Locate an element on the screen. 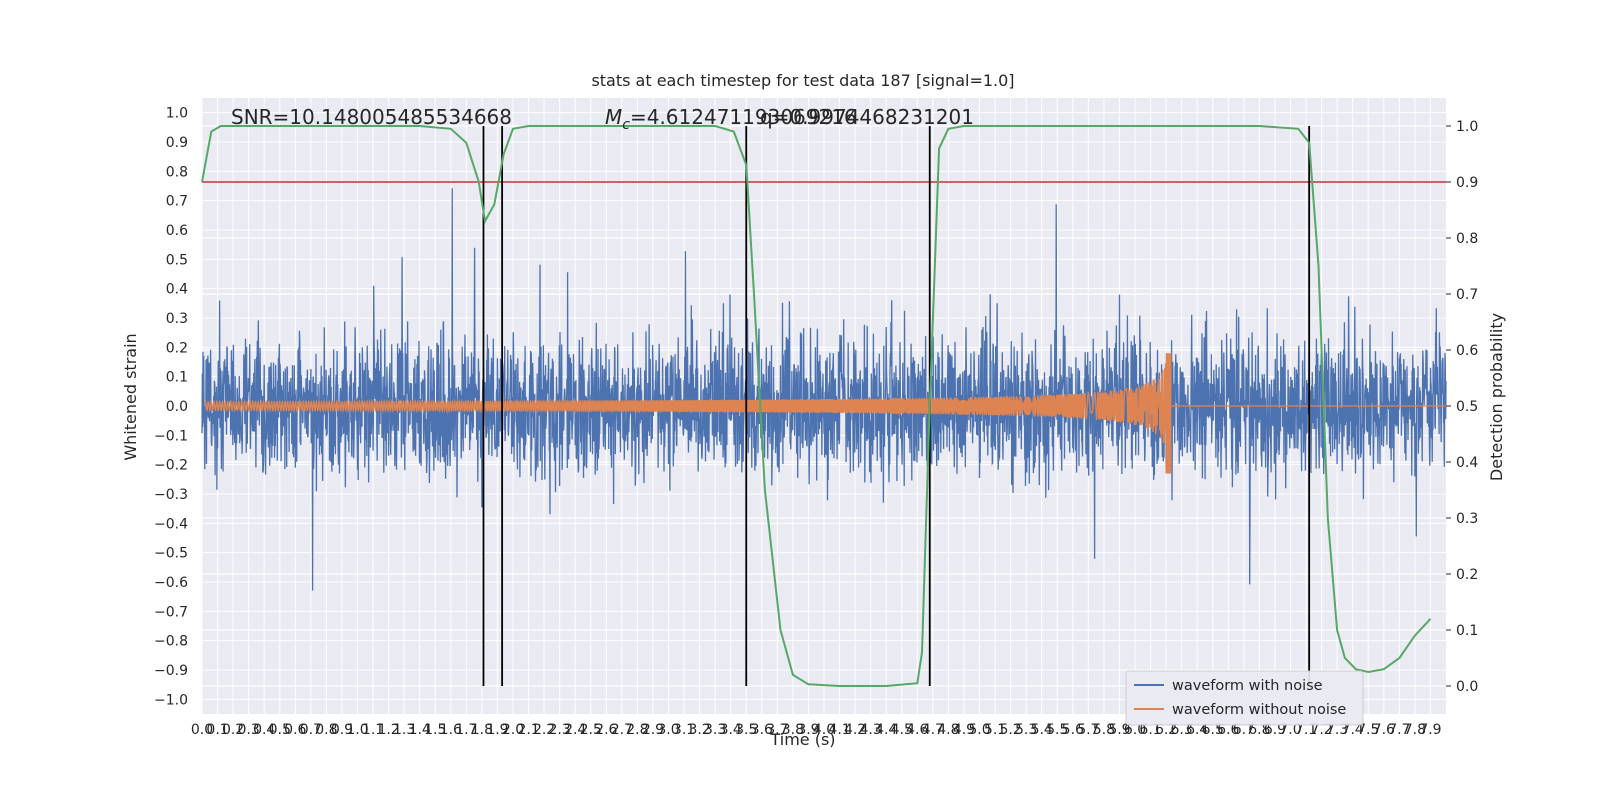  x-tick-label: 0.8 is located at coordinates (326, 730).